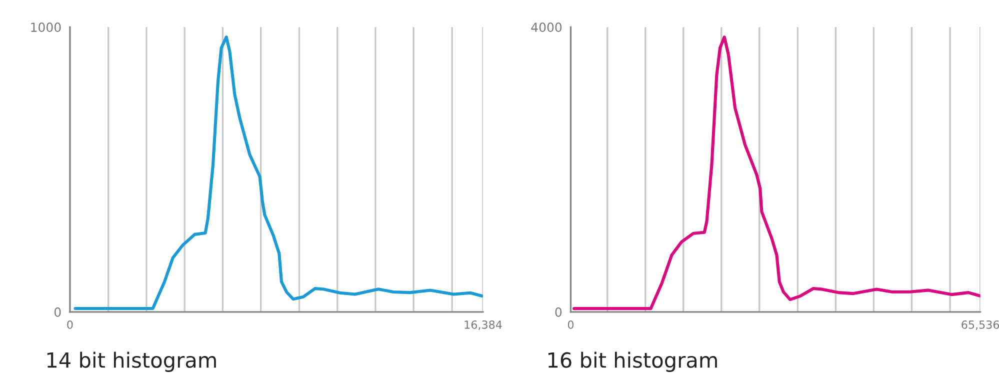 This screenshot has width=999, height=387. What do you see at coordinates (546, 27) in the screenshot?
I see `y-tick-label: 4000` at bounding box center [546, 27].